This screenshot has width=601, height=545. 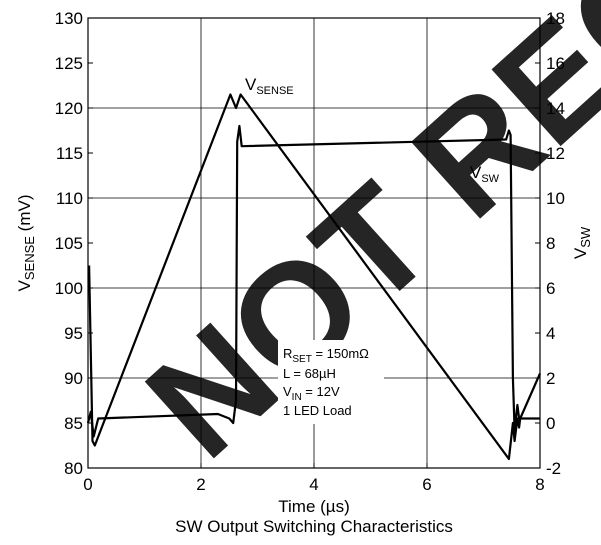 I want to click on y-right-tick-label: -2, so click(x=553, y=468).